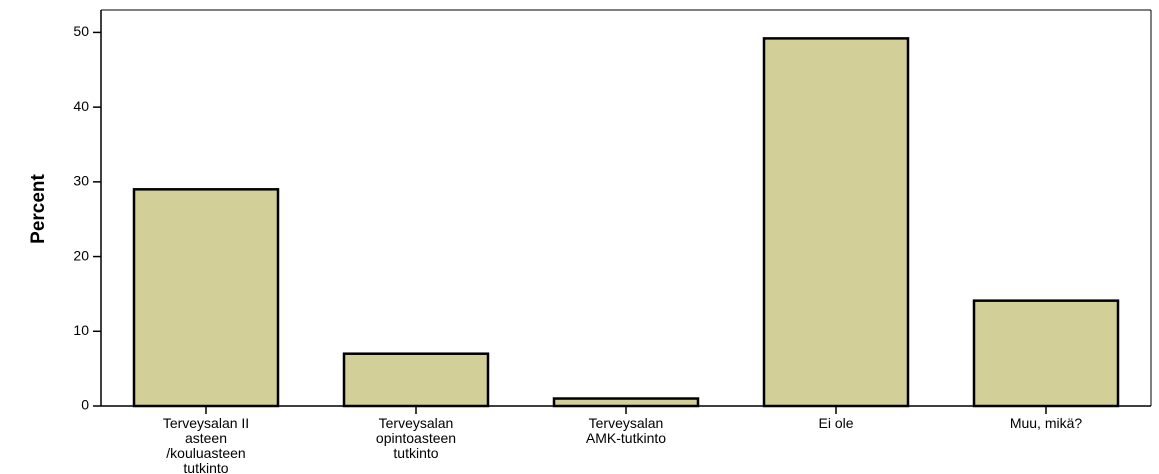 The image size is (1159, 474). Describe the element at coordinates (81, 31) in the screenshot. I see `y-tick-label: 50` at that location.